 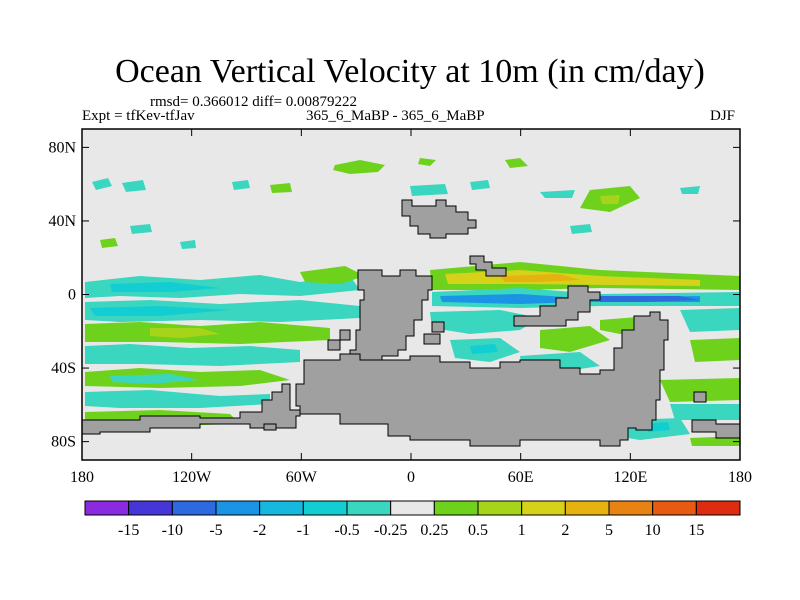 I want to click on x-tick-label: 120W, so click(x=192, y=477).